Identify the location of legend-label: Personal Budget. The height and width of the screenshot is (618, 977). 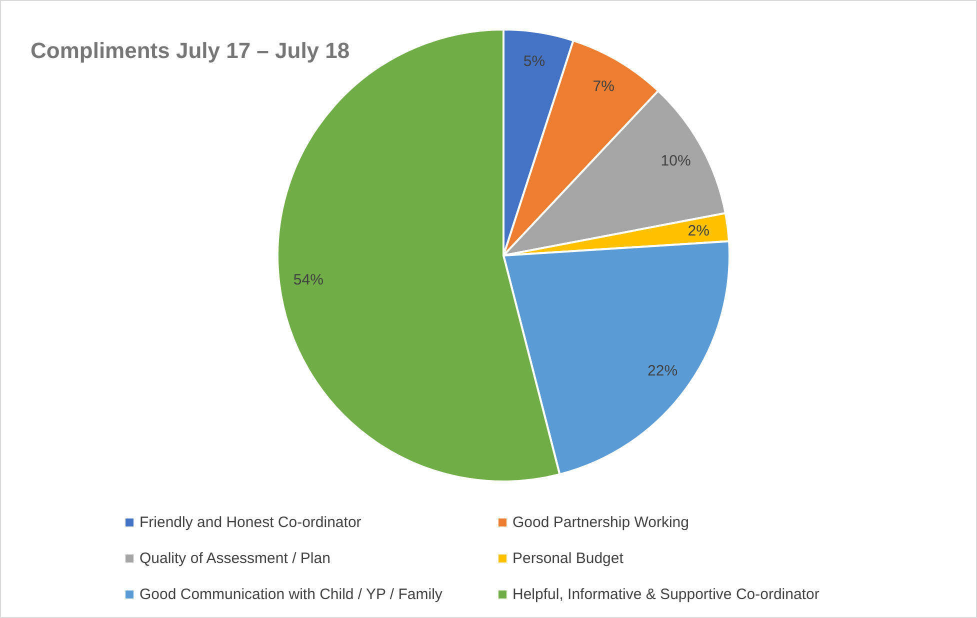
(568, 558).